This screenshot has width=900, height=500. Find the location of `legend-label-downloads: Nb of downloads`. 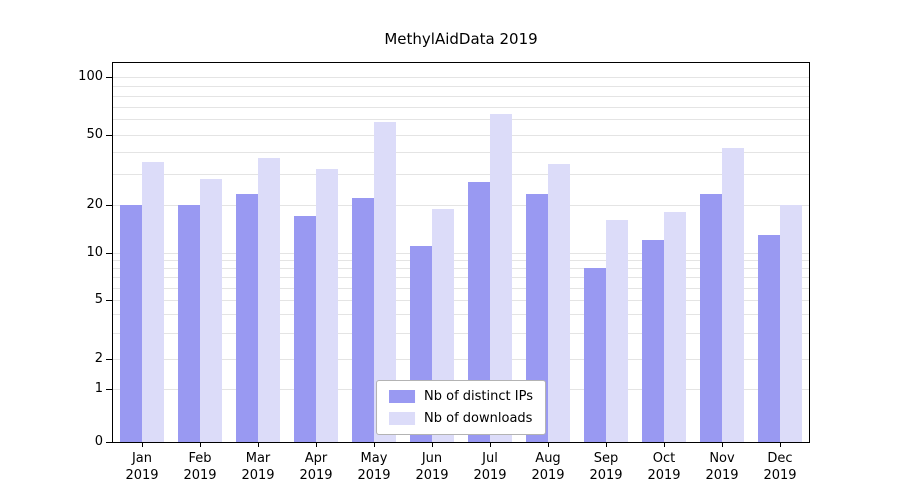

legend-label-downloads: Nb of downloads is located at coordinates (478, 418).